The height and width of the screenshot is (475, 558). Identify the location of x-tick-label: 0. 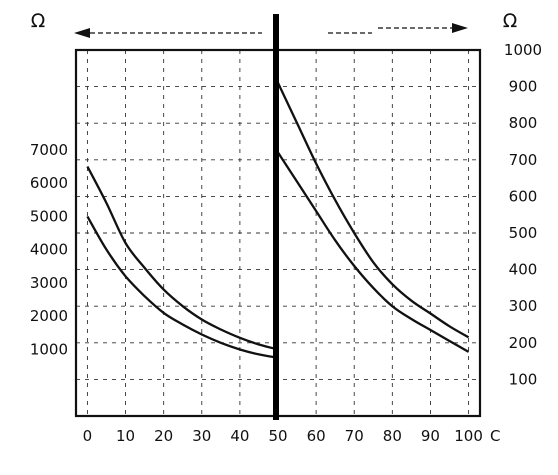
(88, 436).